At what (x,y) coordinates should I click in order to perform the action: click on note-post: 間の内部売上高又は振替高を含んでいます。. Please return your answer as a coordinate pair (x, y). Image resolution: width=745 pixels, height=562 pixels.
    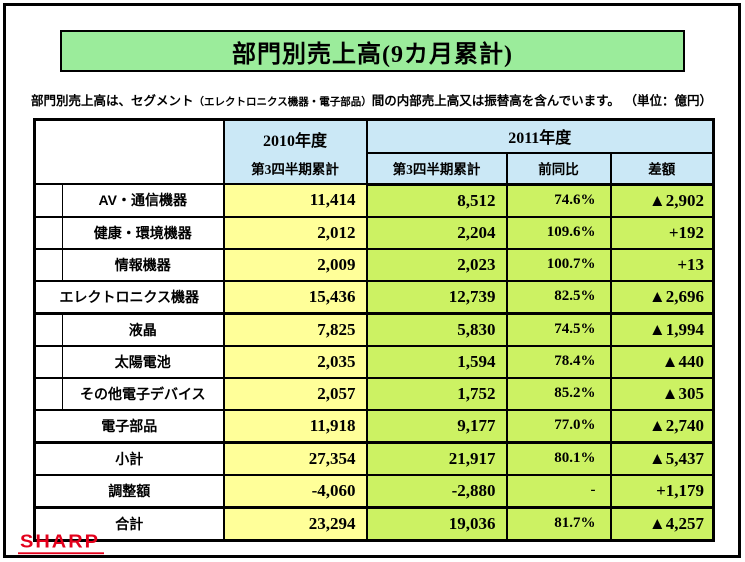
    Looking at the image, I should click on (495, 101).